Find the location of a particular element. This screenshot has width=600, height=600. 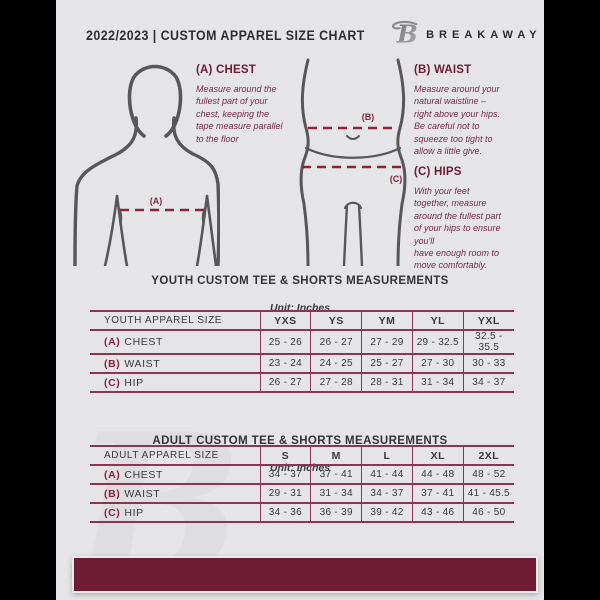

youth-waist-ym: 25 - 27 is located at coordinates (387, 363).